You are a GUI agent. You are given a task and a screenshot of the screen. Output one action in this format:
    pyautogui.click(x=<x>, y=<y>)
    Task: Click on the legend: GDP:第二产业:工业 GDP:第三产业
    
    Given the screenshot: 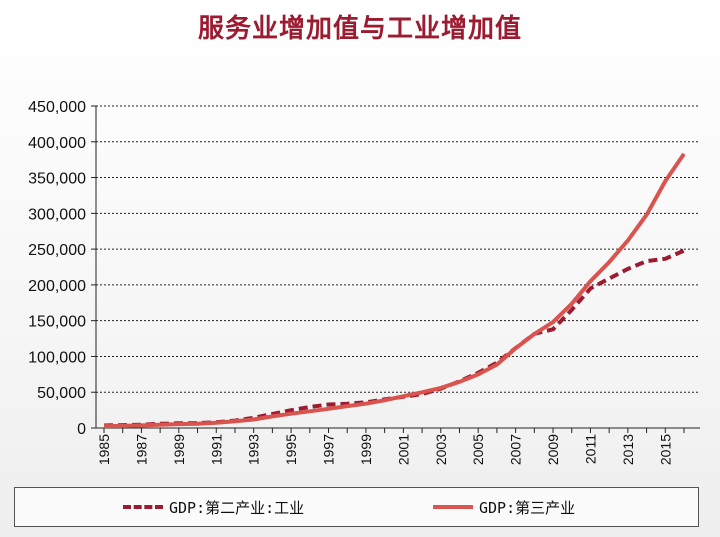 What is the action you would take?
    pyautogui.click(x=356, y=507)
    